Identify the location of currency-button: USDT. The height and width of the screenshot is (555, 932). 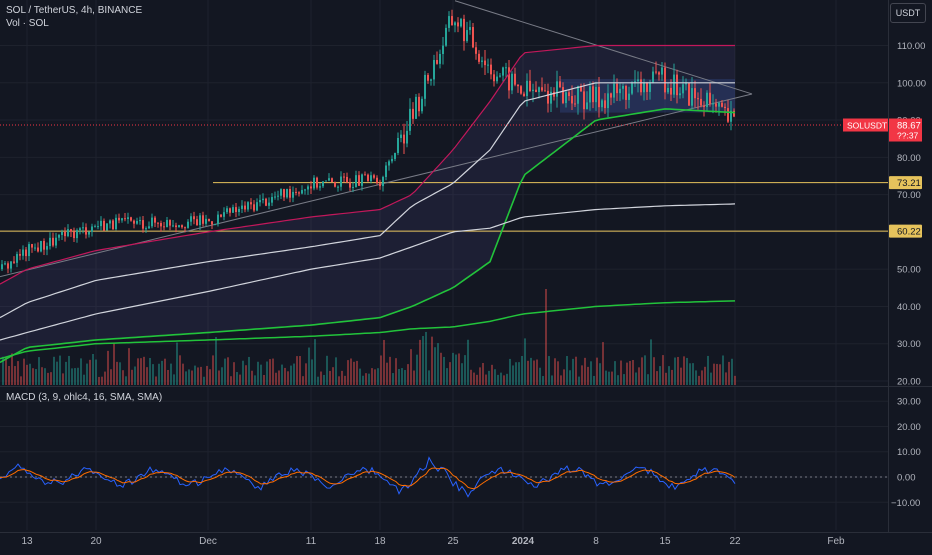
(908, 13).